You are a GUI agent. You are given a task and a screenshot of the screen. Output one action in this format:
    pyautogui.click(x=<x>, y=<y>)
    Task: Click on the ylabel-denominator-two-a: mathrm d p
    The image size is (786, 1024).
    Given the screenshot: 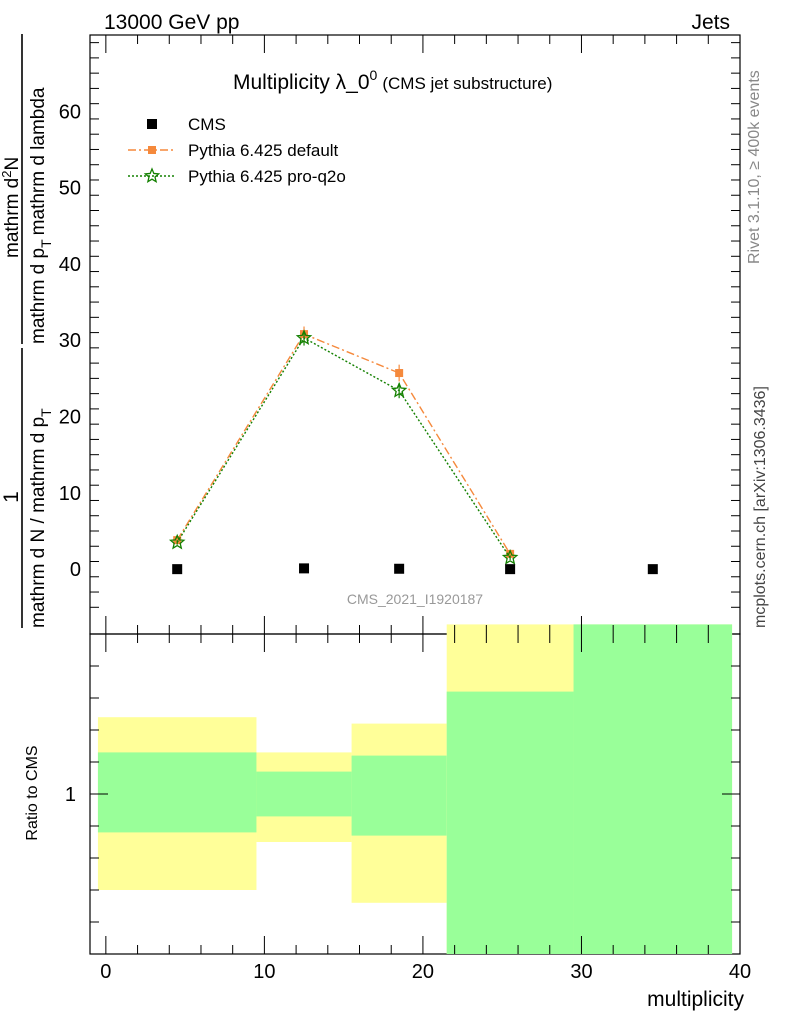 What is the action you would take?
    pyautogui.click(x=38, y=296)
    